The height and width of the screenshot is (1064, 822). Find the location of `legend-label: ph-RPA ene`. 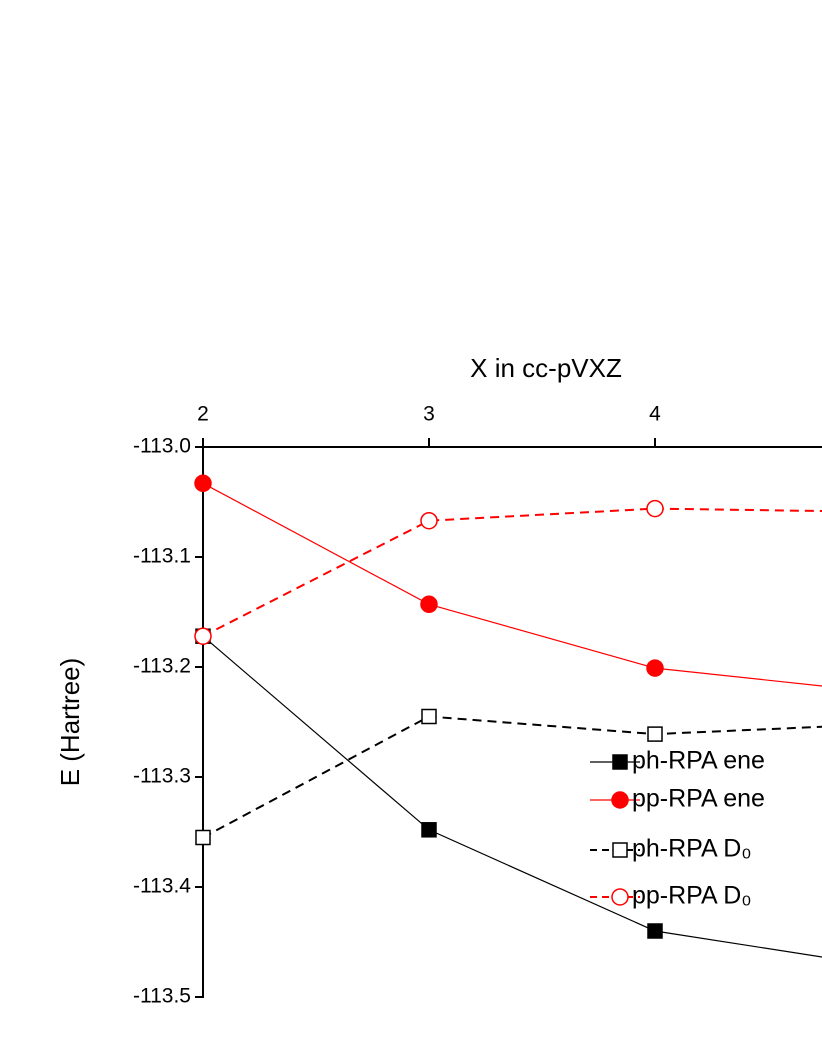

legend-label: ph-RPA ene is located at coordinates (698, 761).